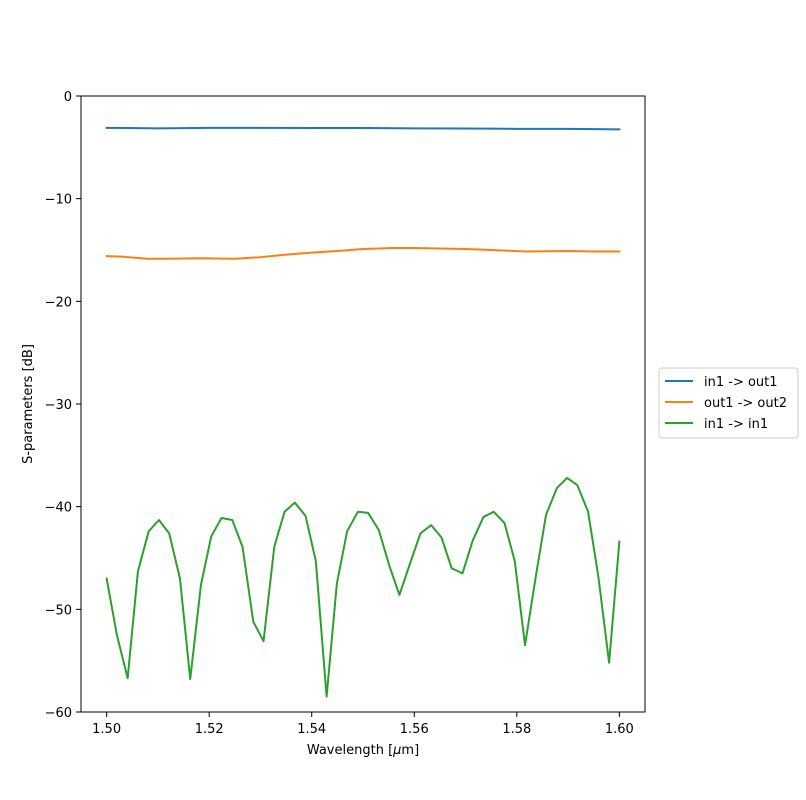  What do you see at coordinates (414, 729) in the screenshot?
I see `x-tick-label: 1.56` at bounding box center [414, 729].